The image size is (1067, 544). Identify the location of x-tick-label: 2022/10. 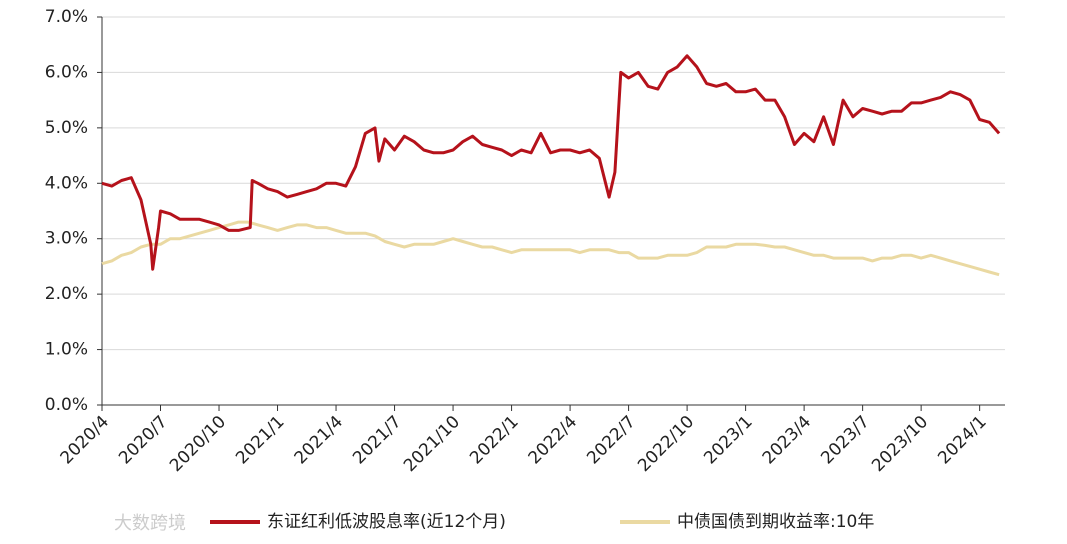
(666, 444).